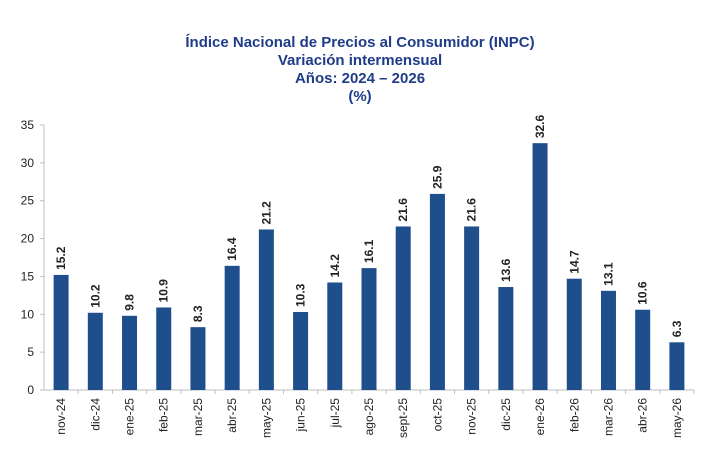  I want to click on y-tick-label: 5, so click(30, 352).